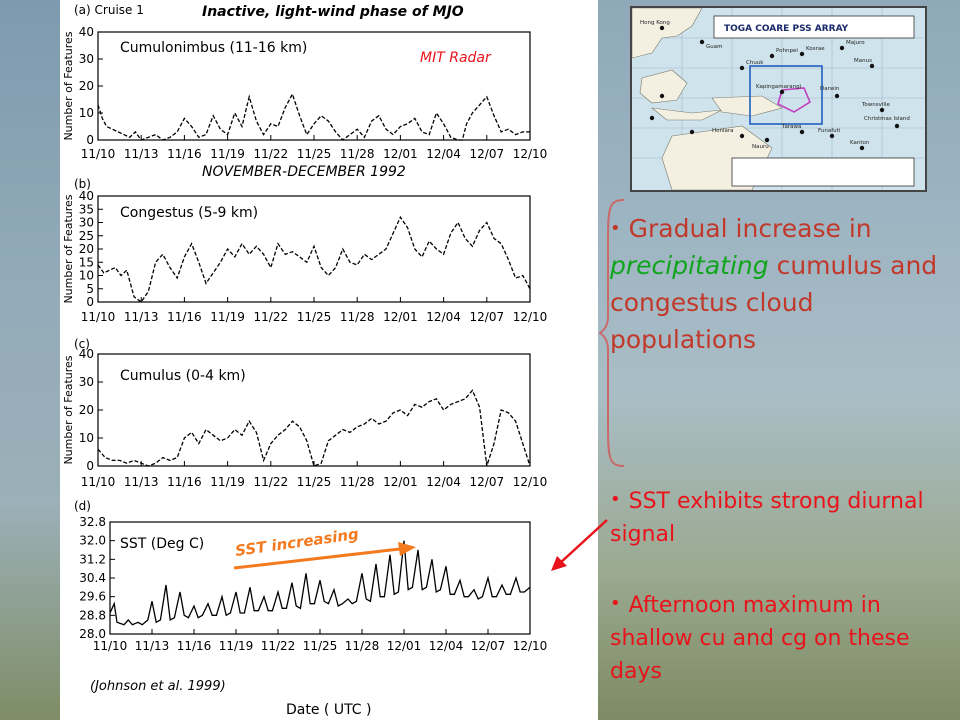 The height and width of the screenshot is (720, 960). What do you see at coordinates (530, 646) in the screenshot?
I see `x-tick-label: 12/10` at bounding box center [530, 646].